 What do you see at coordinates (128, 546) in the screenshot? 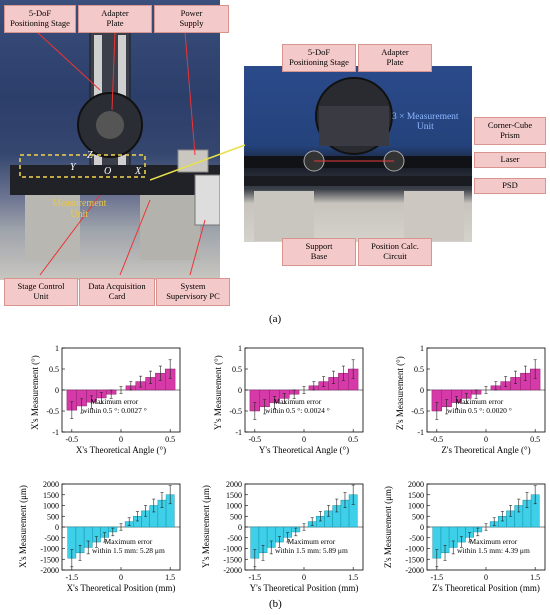
I see `max-error-annotation: Maximum error within 1.5 mm: 5.28 μm` at bounding box center [128, 546].